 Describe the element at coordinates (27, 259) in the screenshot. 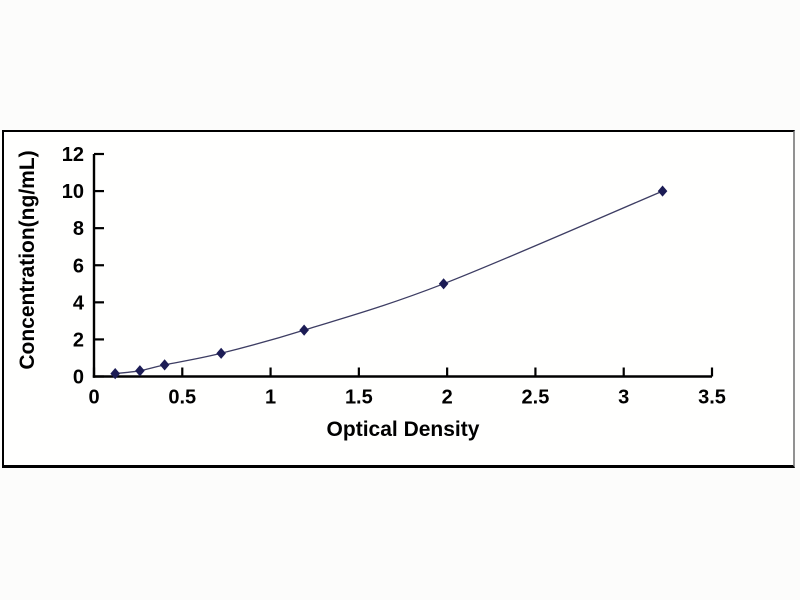

I see `y-axis-title: Concentration(ng/mL)` at that location.